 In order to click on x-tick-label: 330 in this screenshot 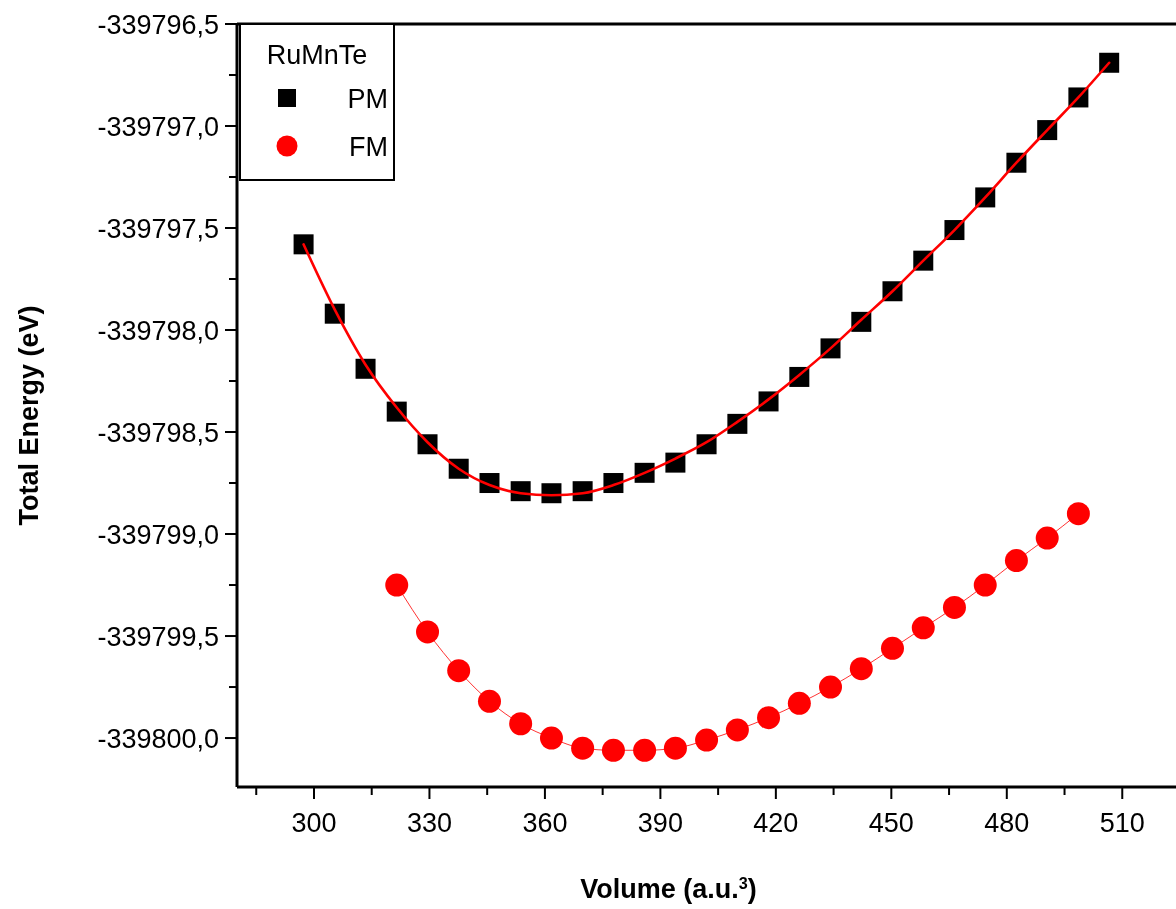, I will do `click(429, 823)`.